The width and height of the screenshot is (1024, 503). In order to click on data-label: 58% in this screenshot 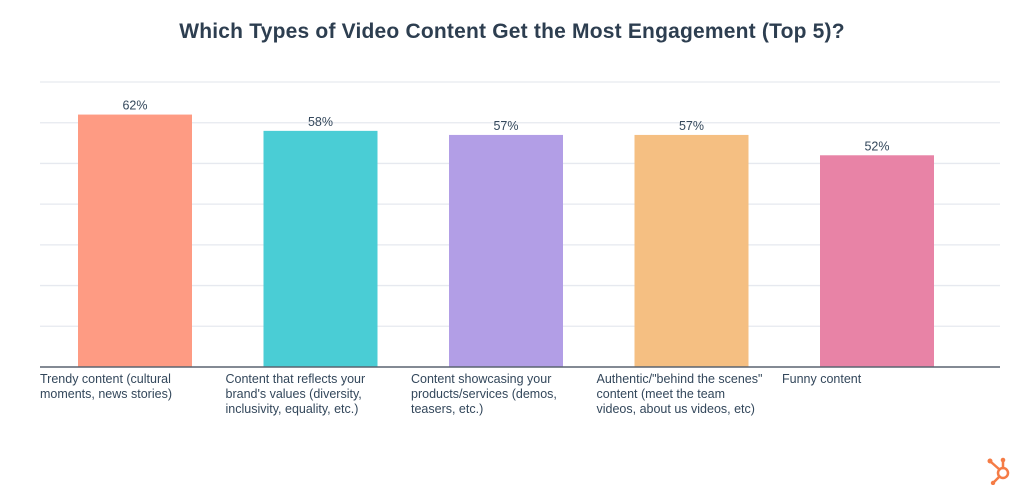, I will do `click(320, 122)`.